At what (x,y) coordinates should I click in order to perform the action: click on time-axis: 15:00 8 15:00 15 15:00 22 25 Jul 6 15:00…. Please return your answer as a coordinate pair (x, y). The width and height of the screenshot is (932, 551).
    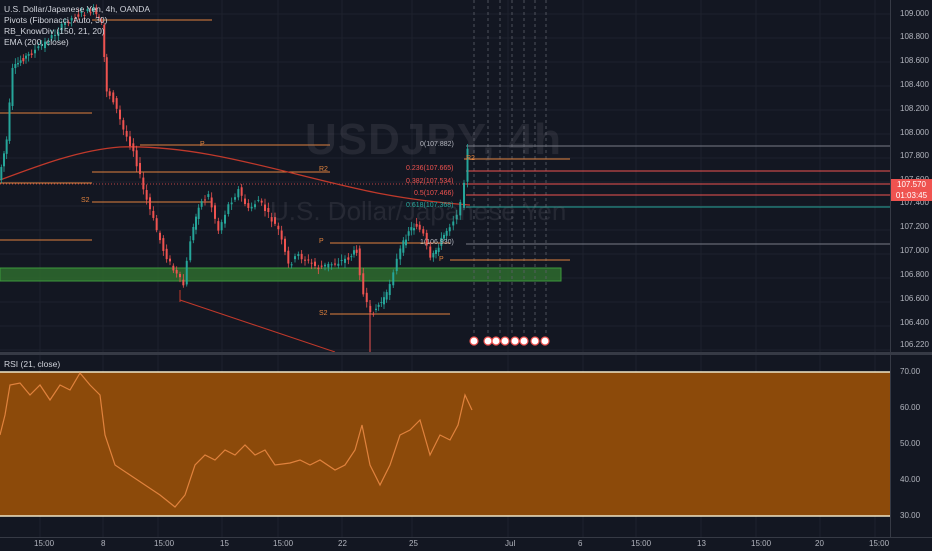
    Looking at the image, I should click on (466, 544).